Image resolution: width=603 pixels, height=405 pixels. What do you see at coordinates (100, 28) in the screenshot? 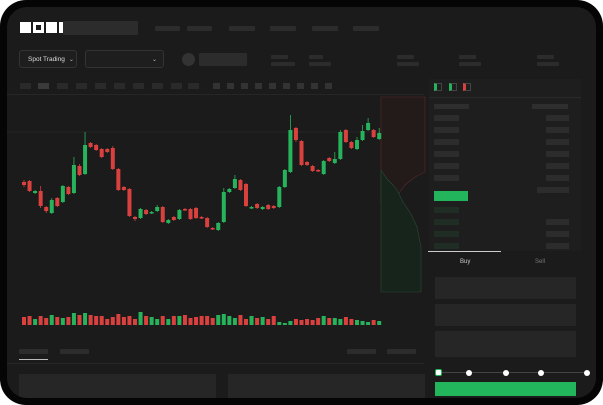
I see `search-bar` at bounding box center [100, 28].